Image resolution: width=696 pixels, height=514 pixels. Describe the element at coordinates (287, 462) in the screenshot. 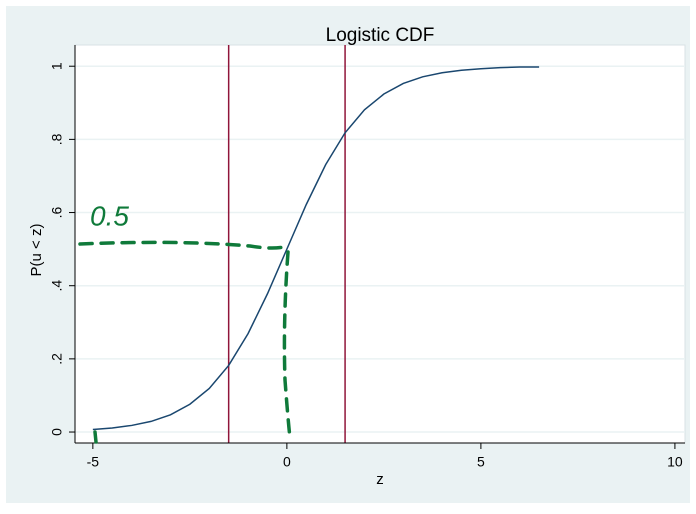

I see `x-tick-label: 0` at that location.